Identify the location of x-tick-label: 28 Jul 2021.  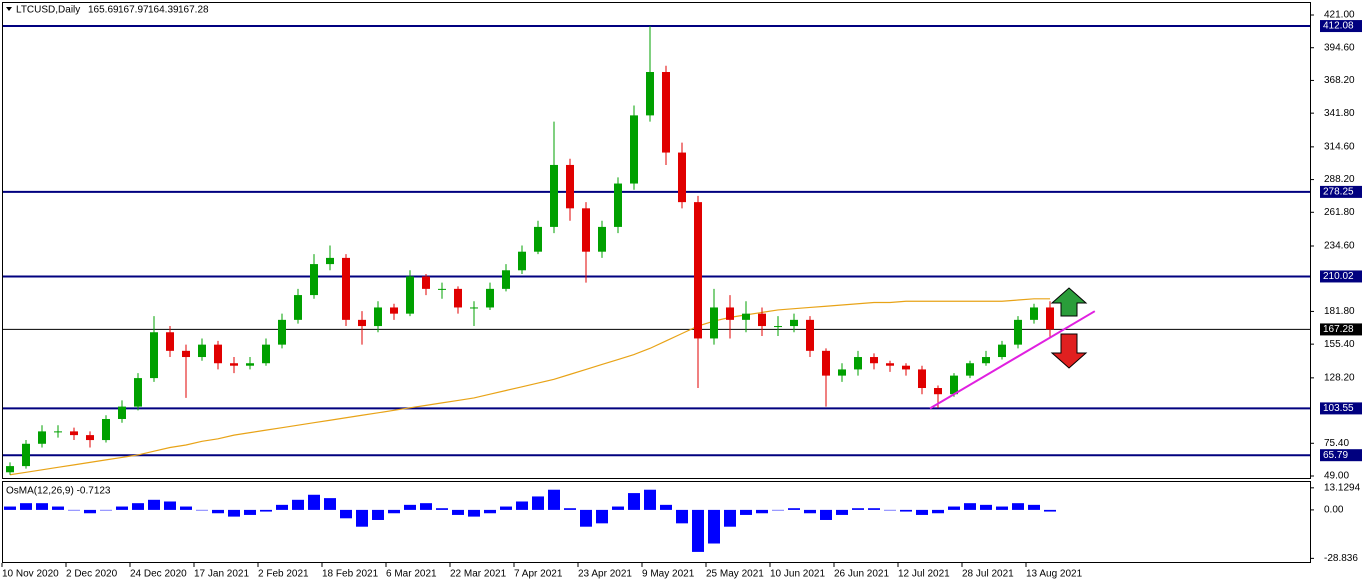
(988, 574).